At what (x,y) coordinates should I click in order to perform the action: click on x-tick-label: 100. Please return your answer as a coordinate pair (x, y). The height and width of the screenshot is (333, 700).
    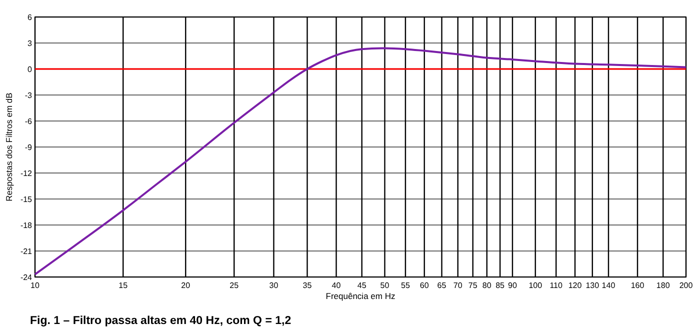
    Looking at the image, I should click on (535, 285).